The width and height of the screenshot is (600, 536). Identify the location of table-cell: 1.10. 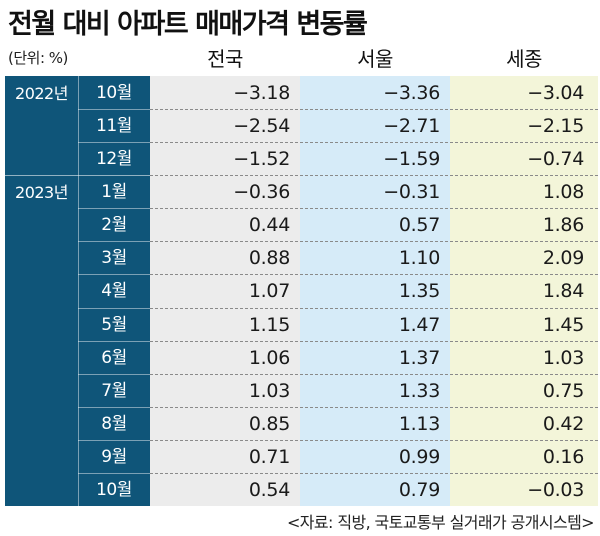
(419, 258).